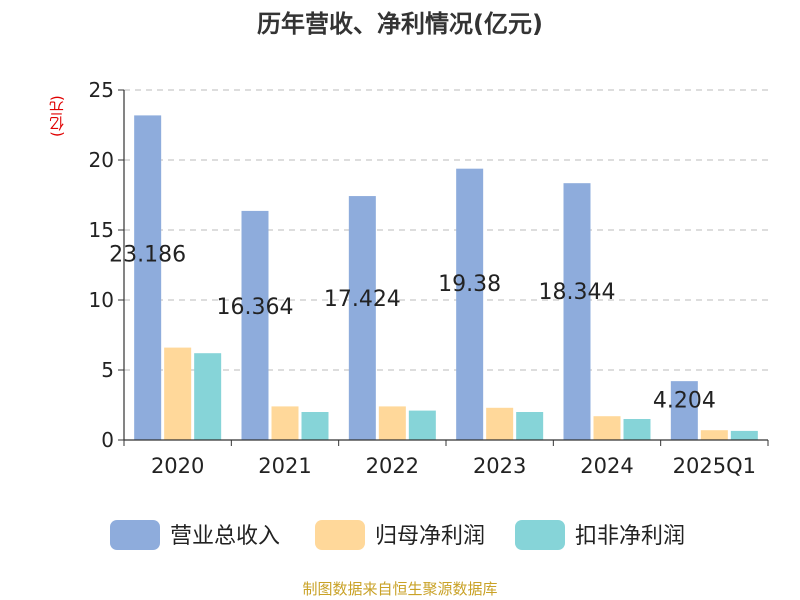 The width and height of the screenshot is (800, 600). I want to click on data-label: 23.186, so click(147, 254).